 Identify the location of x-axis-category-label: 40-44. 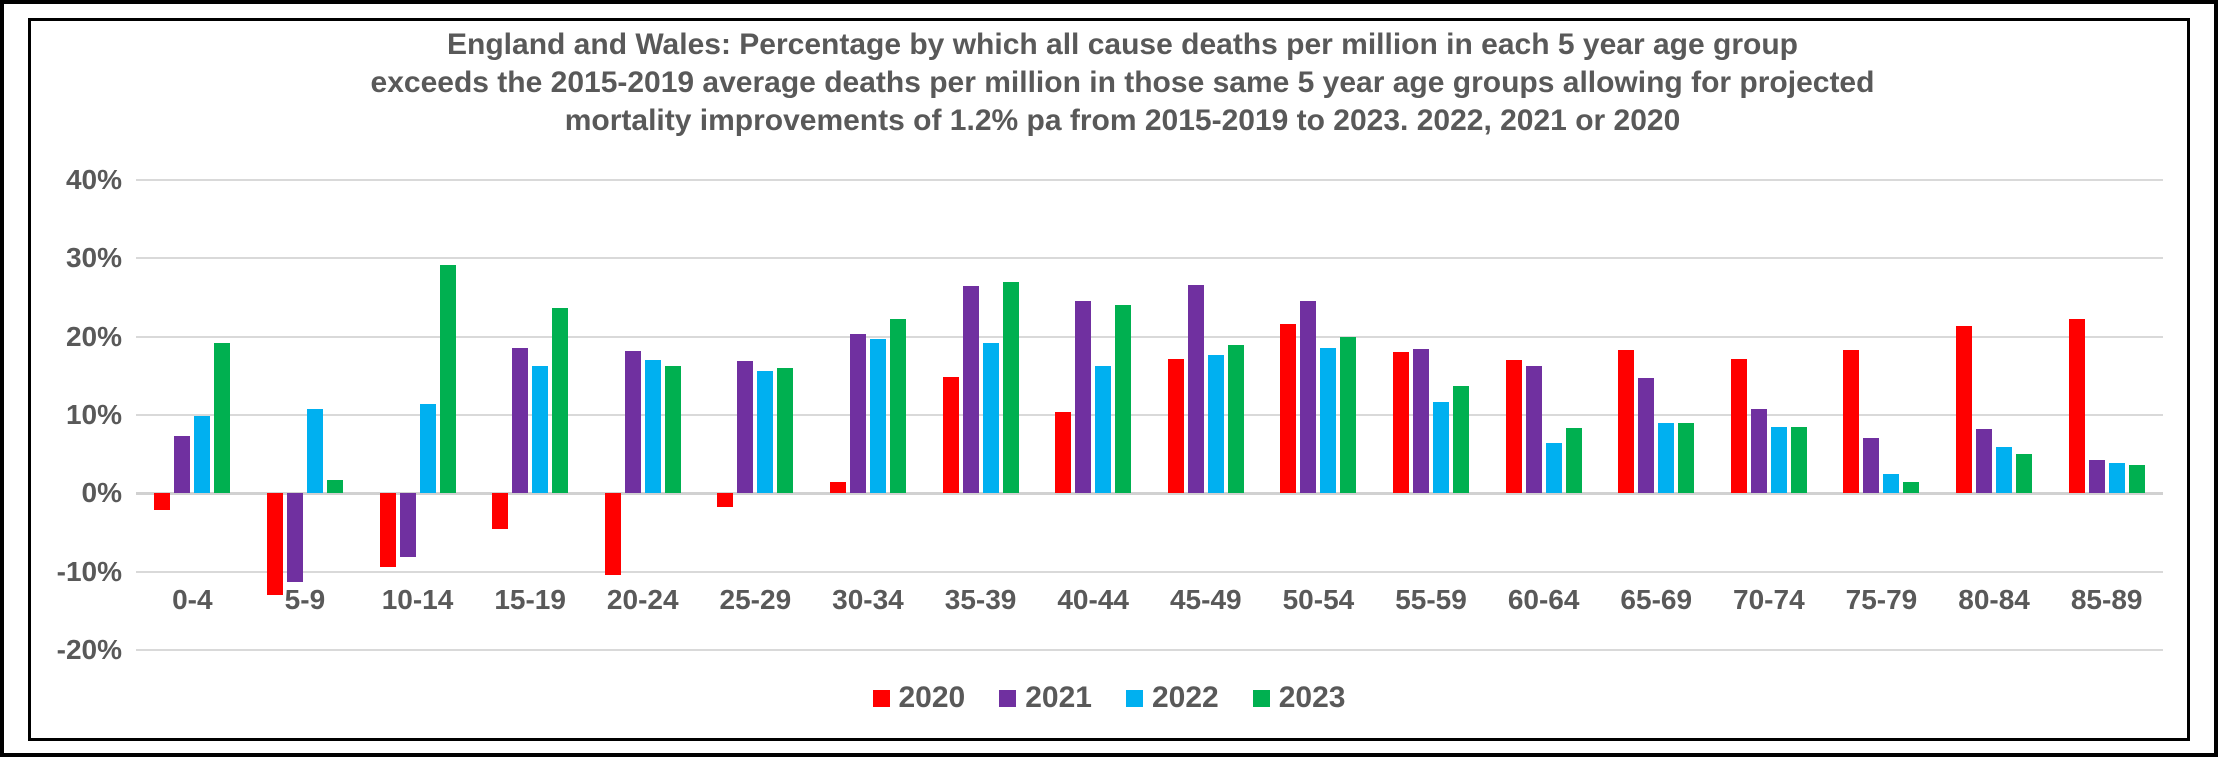
(1093, 599).